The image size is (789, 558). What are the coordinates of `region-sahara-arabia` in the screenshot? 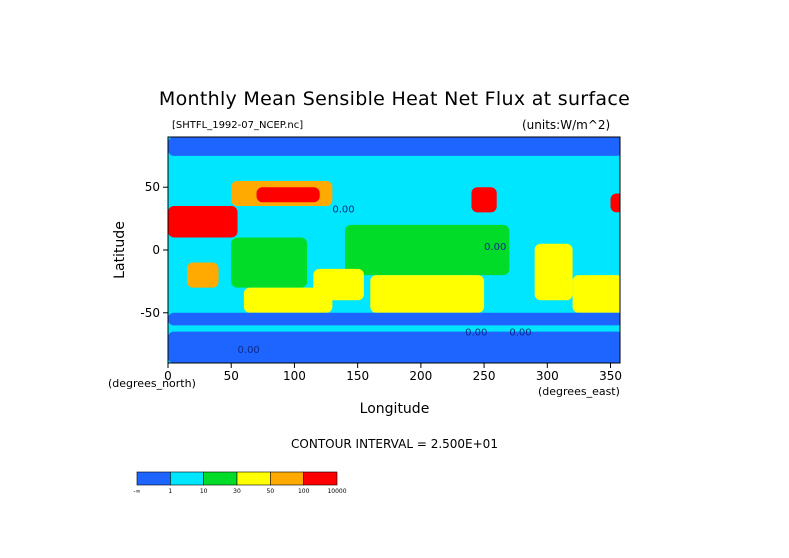 It's located at (203, 222).